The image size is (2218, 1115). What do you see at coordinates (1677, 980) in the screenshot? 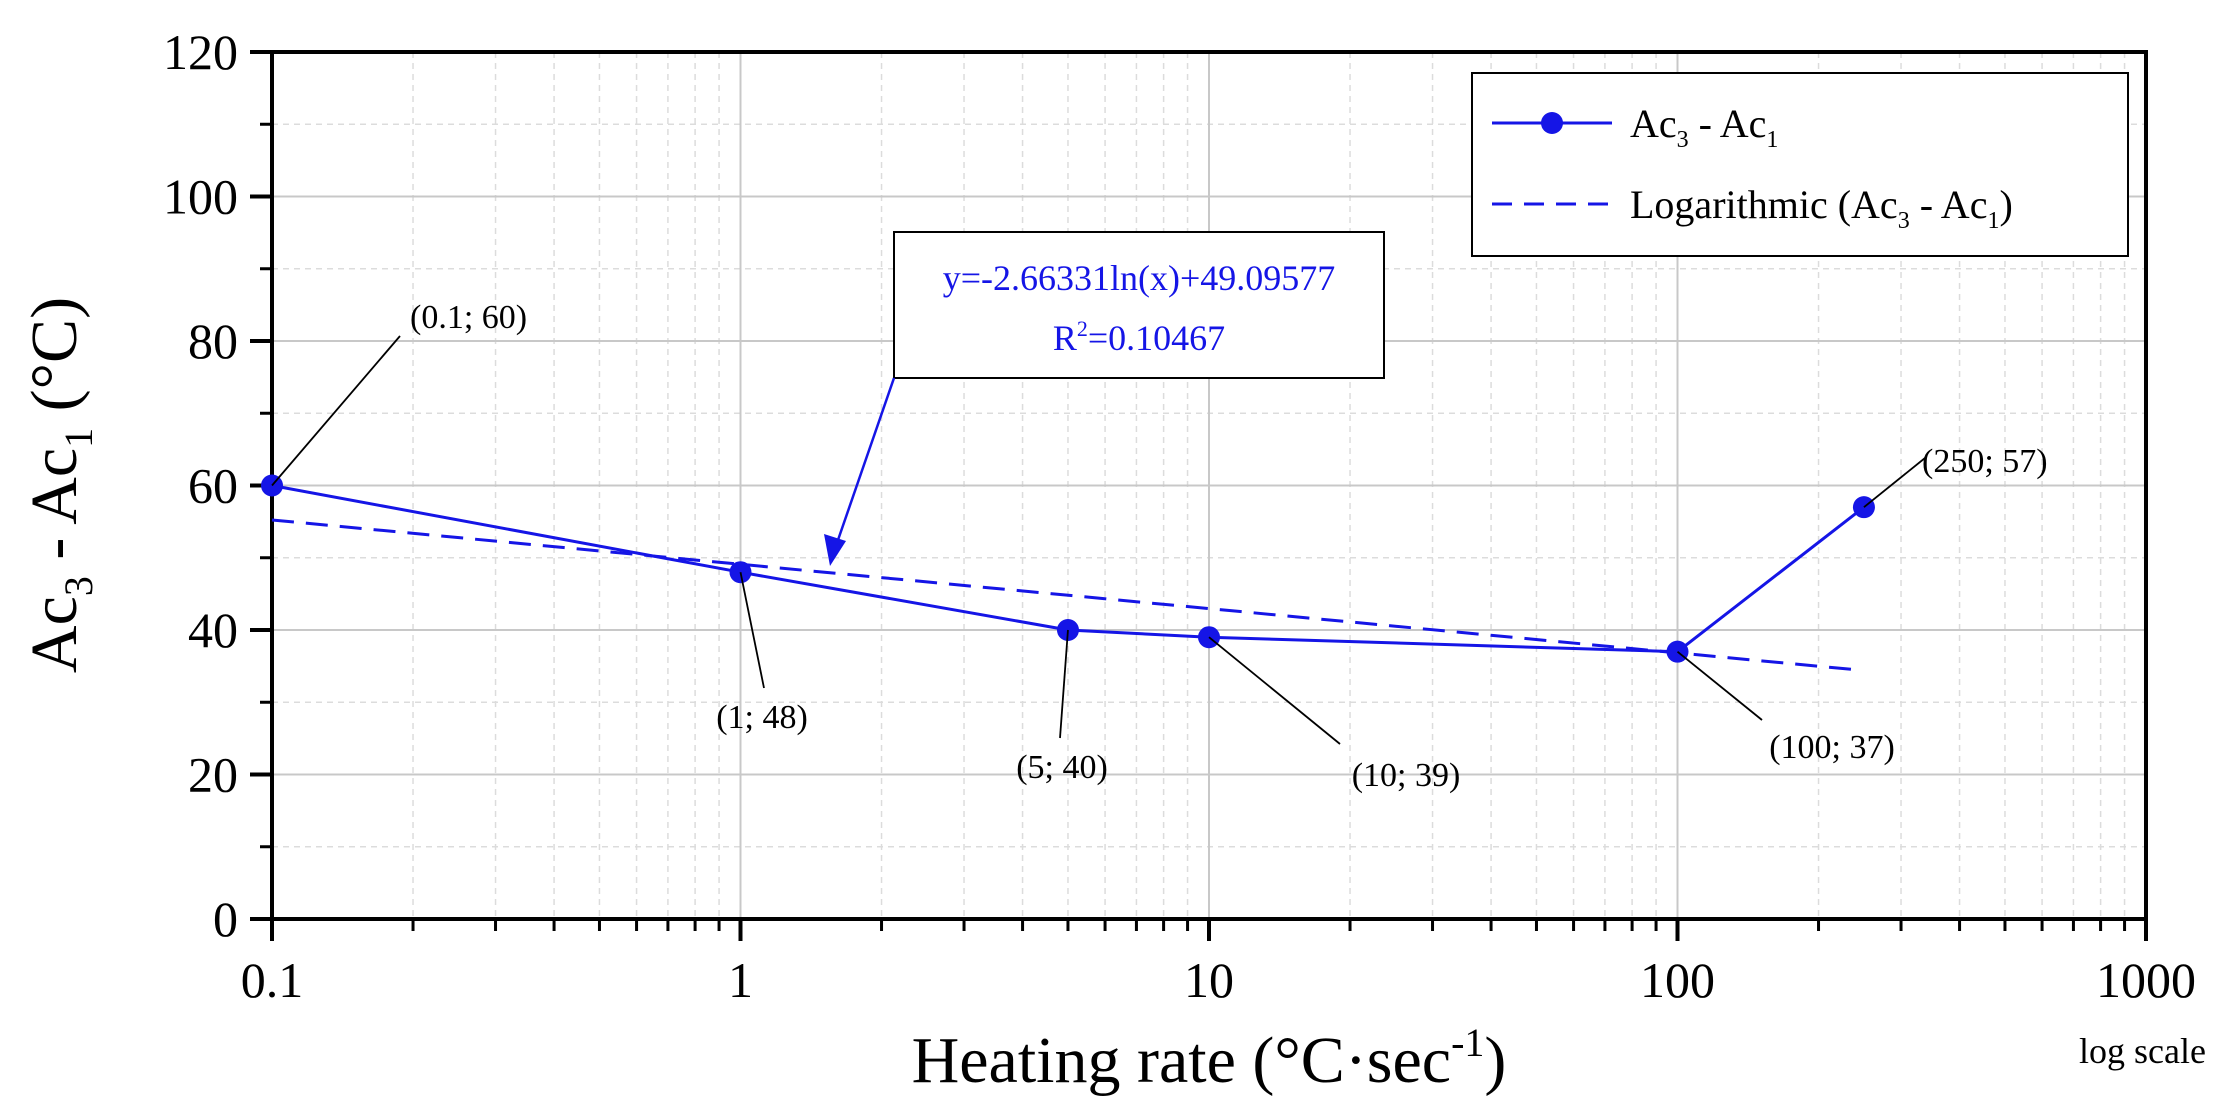
I see `x-tick-label: 100` at bounding box center [1677, 980].